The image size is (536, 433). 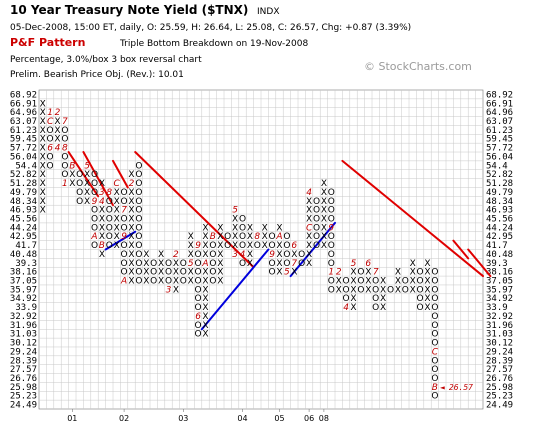 I want to click on y-tick-label: 39.3, so click(x=26, y=264).